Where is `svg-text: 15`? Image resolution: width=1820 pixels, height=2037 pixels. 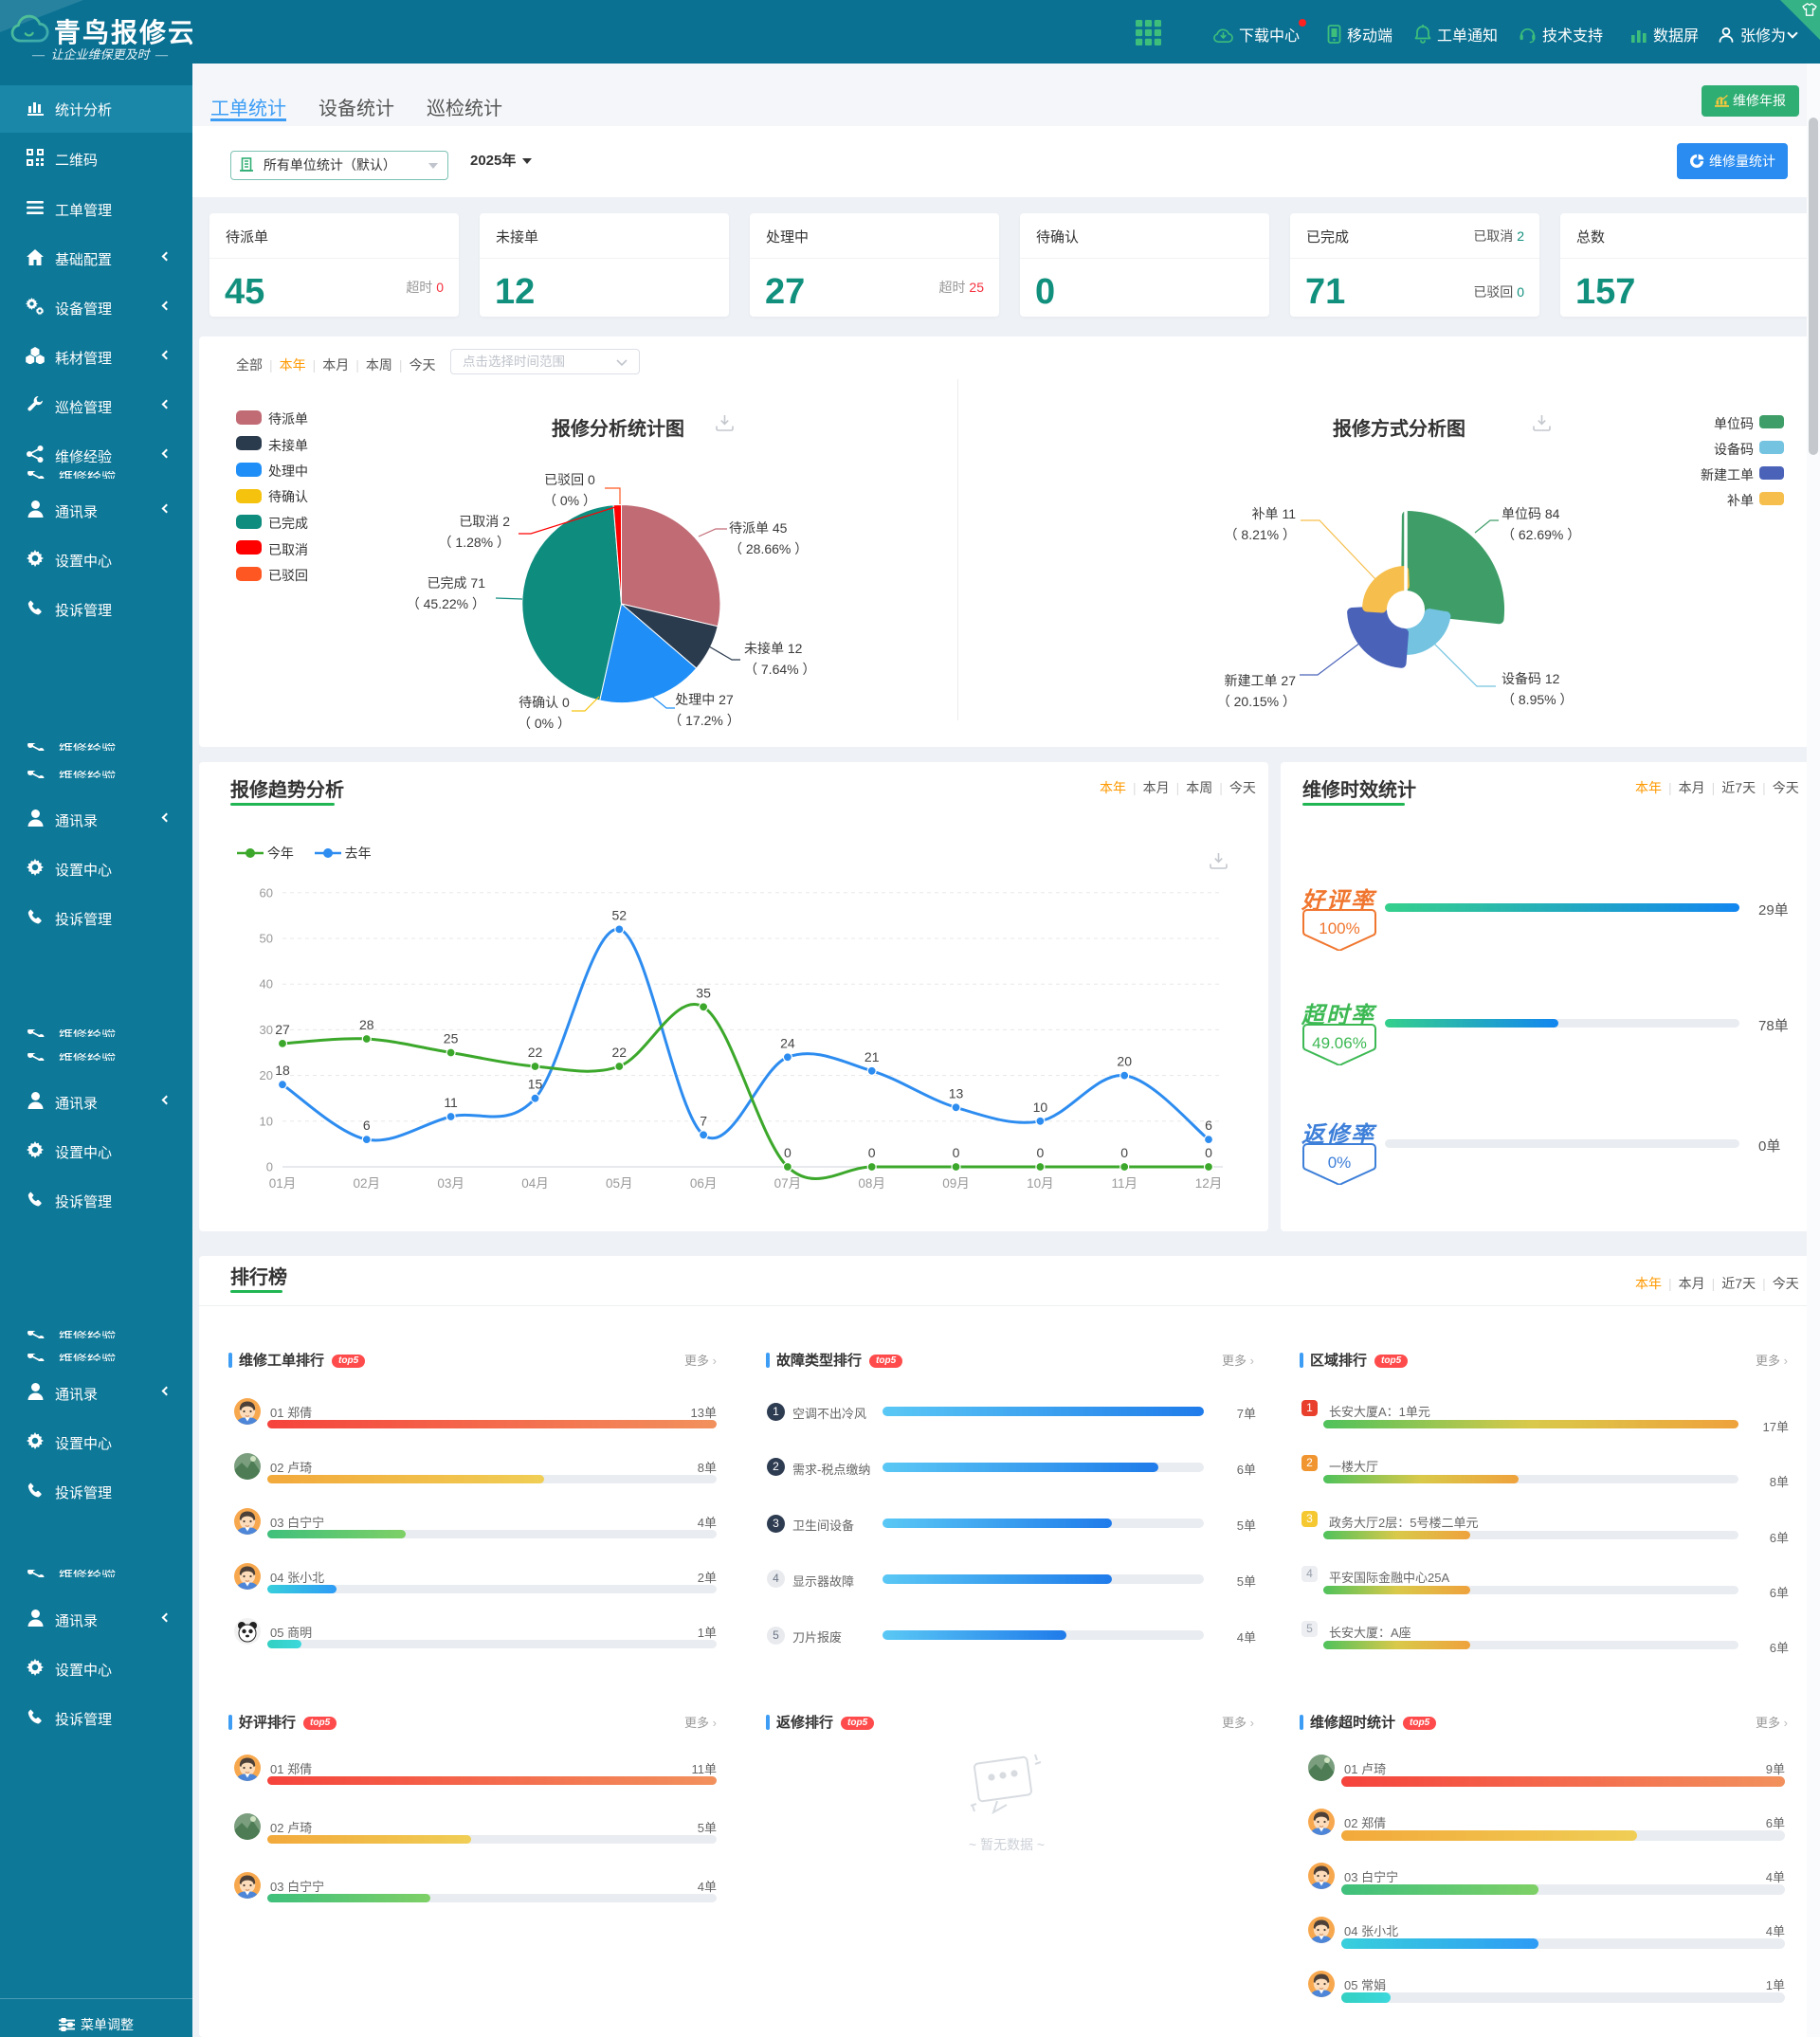 svg-text: 15 is located at coordinates (535, 1084).